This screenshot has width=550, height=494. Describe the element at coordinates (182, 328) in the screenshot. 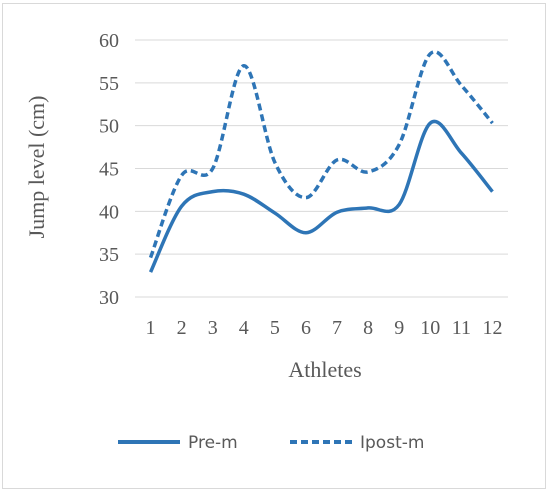

I see `x-tick-label: 2` at that location.